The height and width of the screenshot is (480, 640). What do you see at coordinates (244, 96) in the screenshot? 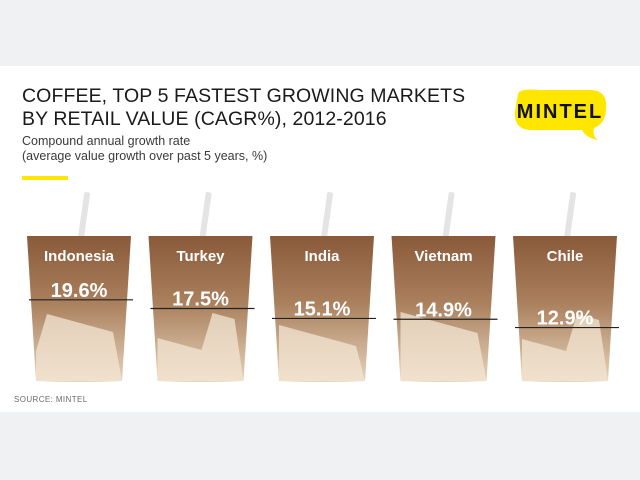
I see `chart-title-line-1: COFFEE, TOP 5 FASTEST GROWING MARKETS` at bounding box center [244, 96].